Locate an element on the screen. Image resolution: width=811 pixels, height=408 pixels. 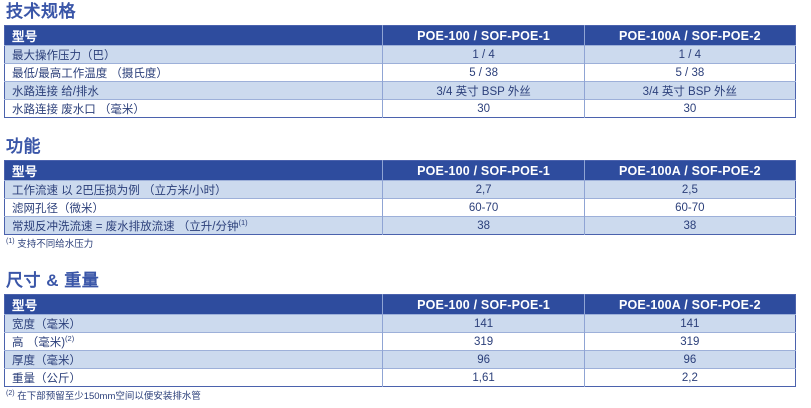
table-row: 宽度（毫米） 141 141 is located at coordinates (400, 323).